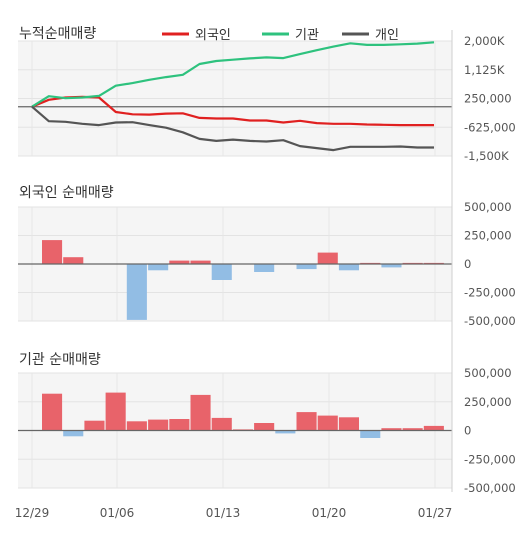 The width and height of the screenshot is (530, 533). What do you see at coordinates (57, 34) in the screenshot?
I see `chart-title-cumulative: 누적순매매량` at bounding box center [57, 34].